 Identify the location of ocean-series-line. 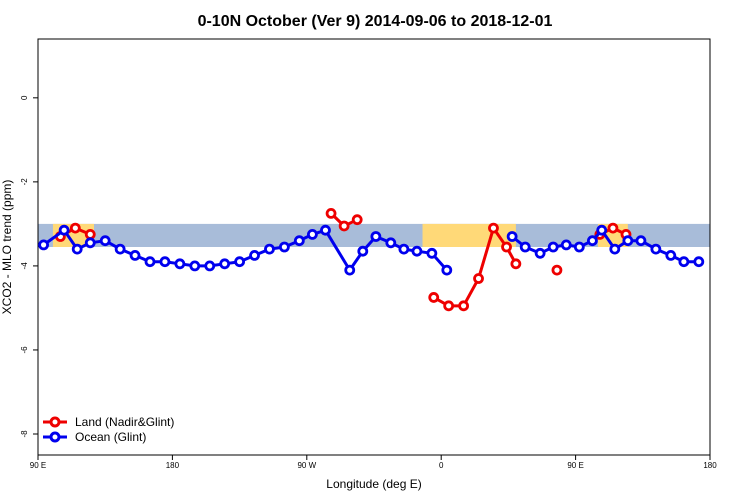
(245, 250).